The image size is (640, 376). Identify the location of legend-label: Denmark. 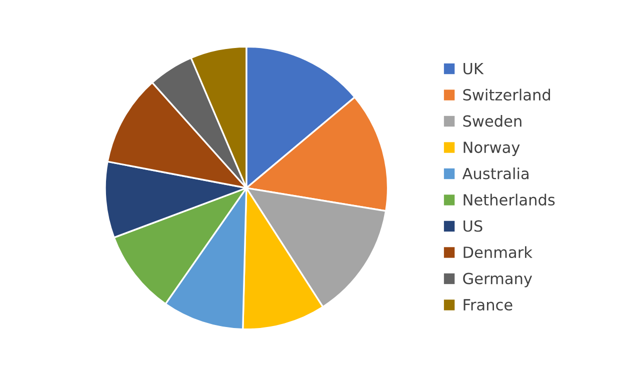
(498, 252).